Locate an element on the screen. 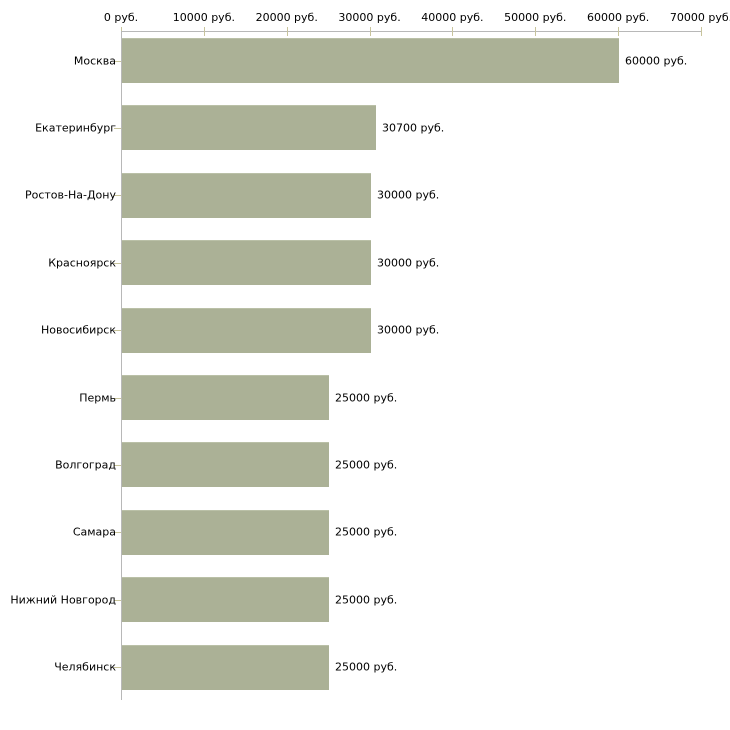 This screenshot has width=730, height=730. category-label: Челябинск is located at coordinates (85, 667).